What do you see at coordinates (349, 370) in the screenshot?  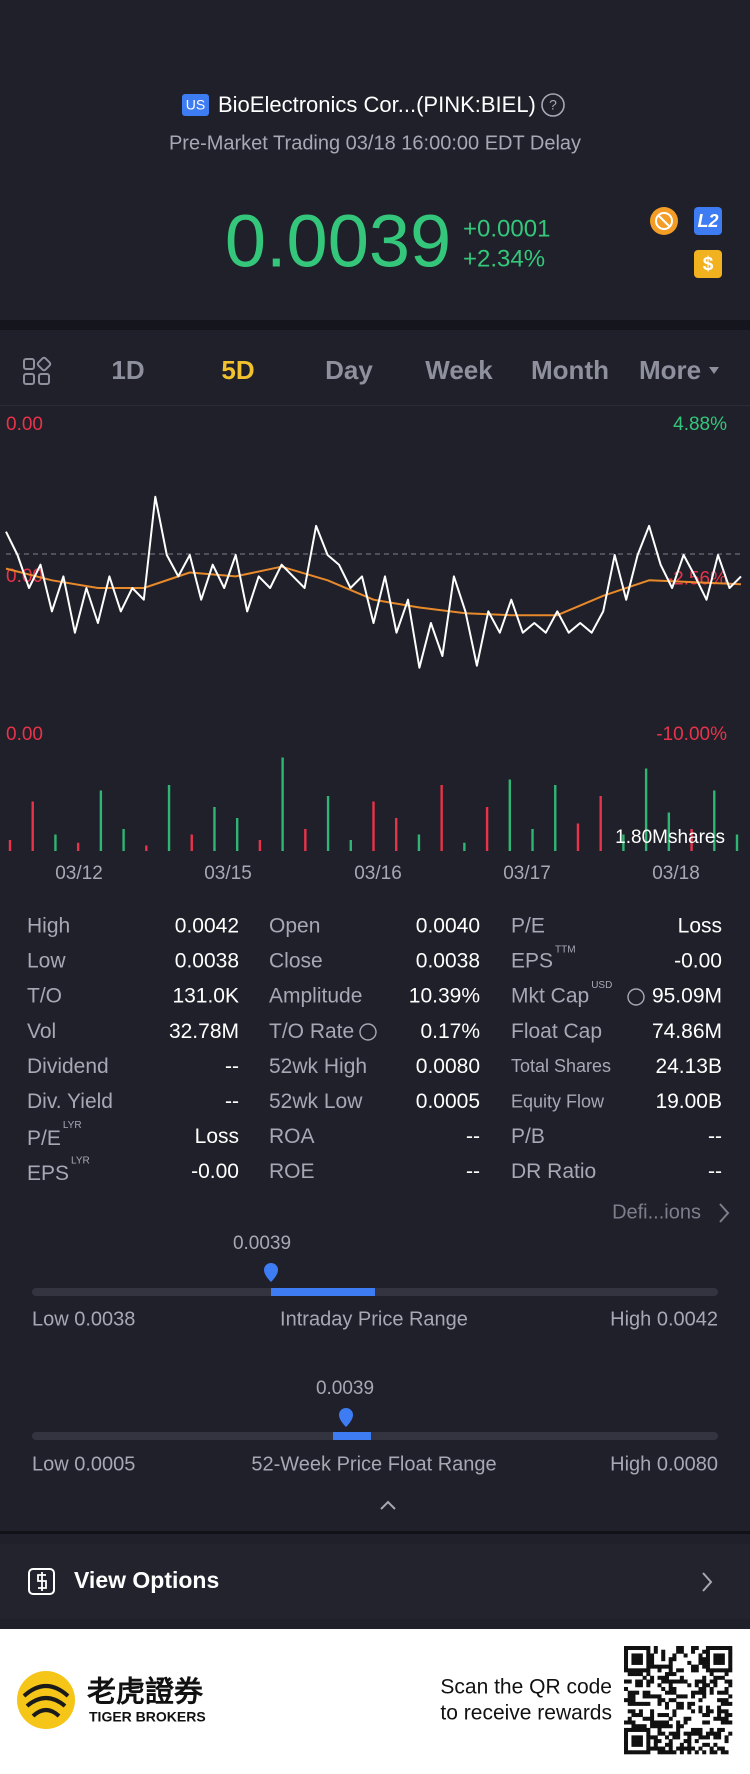 I see `tab: Day` at bounding box center [349, 370].